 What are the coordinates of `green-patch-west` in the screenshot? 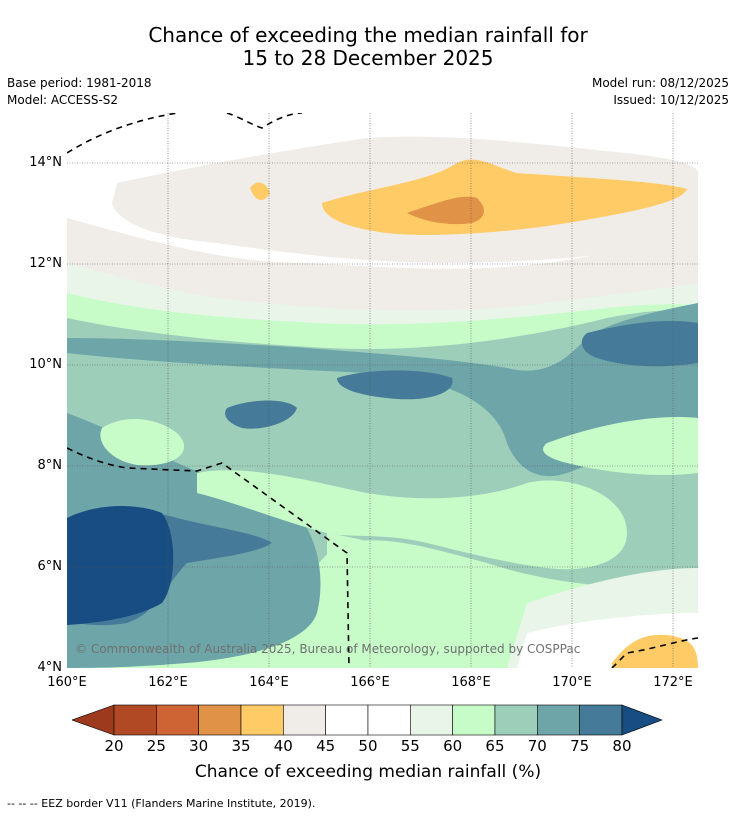 It's located at (142, 442).